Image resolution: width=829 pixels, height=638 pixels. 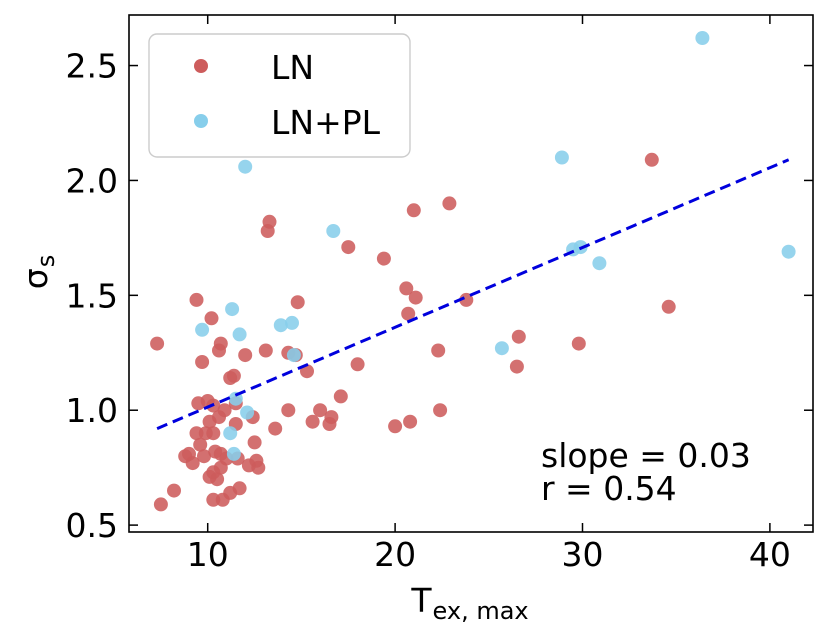 I want to click on y-axis-label: σs, so click(x=38, y=272).